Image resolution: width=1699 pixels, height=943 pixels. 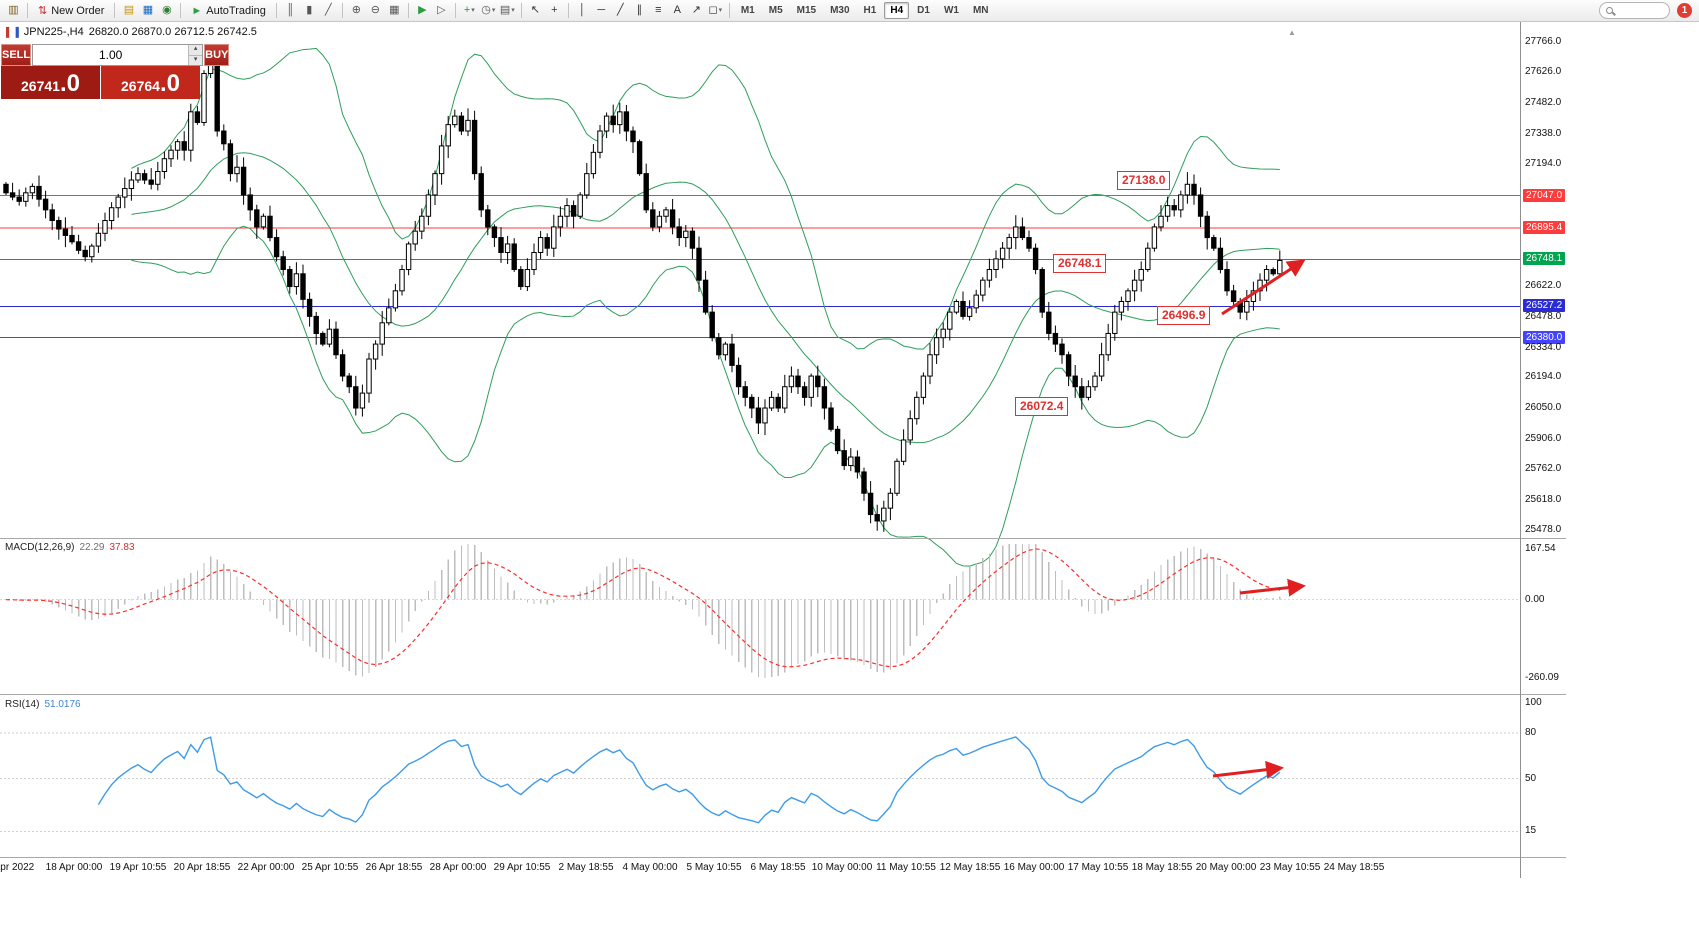 What do you see at coordinates (236, 10) in the screenshot?
I see `autotrading-button-label: AutoTrading` at bounding box center [236, 10].